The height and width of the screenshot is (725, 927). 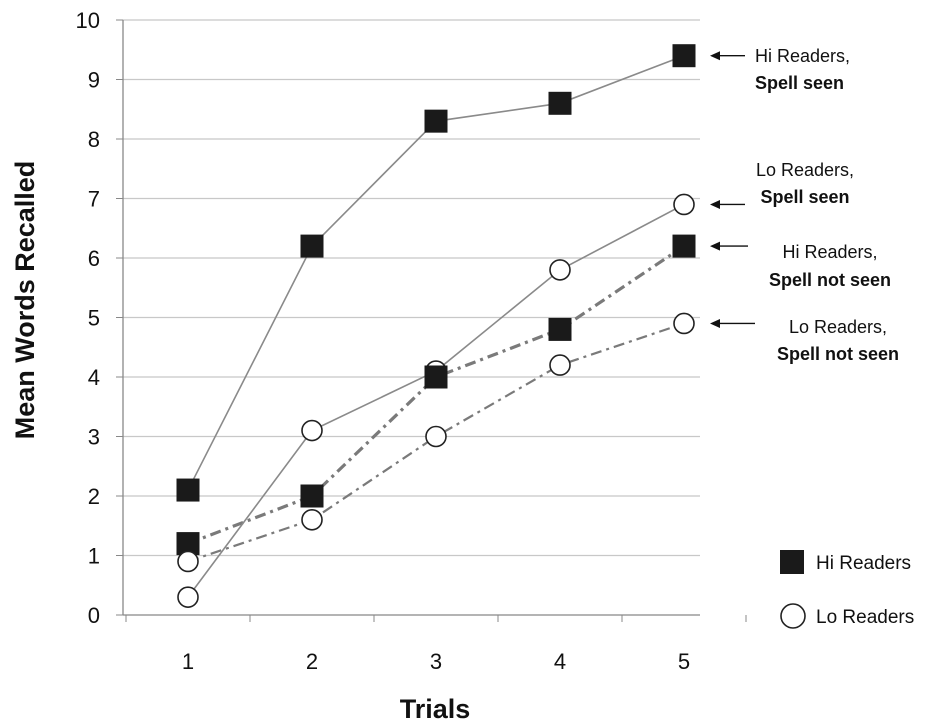 I want to click on legend-label: Lo Readers, so click(x=865, y=617).